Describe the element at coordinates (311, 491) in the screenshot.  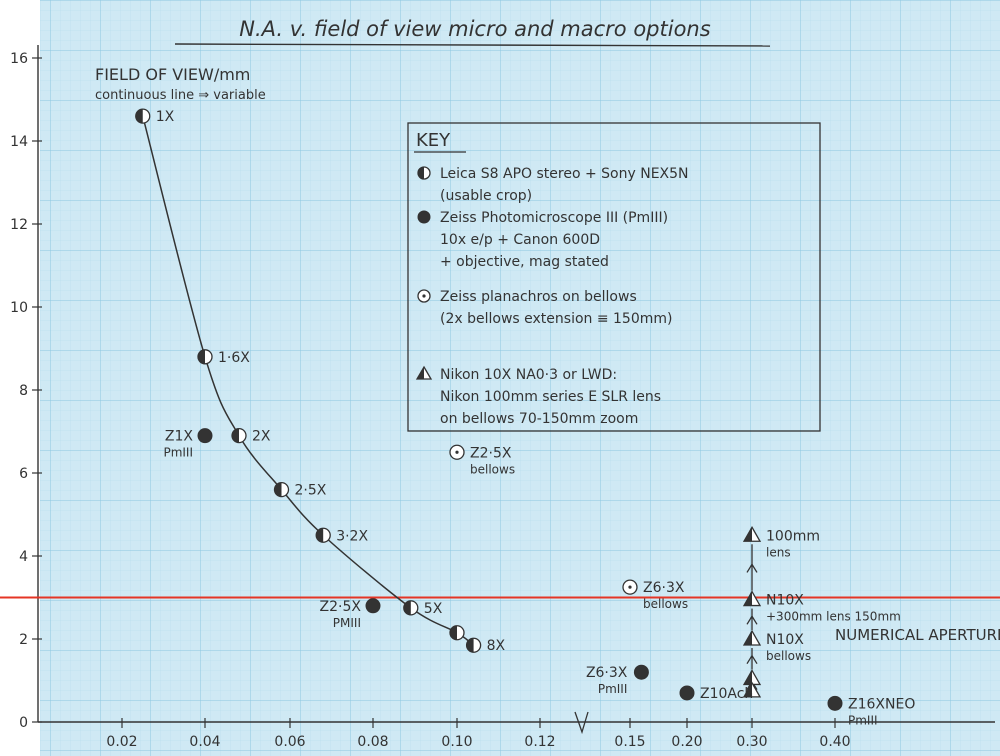
I see `point-label: 2·5X` at that location.